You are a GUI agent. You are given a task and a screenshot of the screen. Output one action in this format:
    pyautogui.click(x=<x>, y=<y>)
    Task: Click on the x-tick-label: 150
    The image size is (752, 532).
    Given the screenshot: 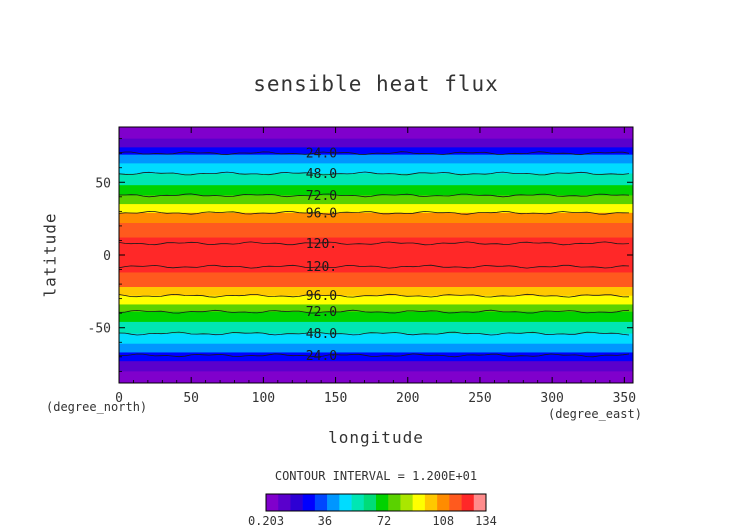 What is the action you would take?
    pyautogui.click(x=335, y=398)
    